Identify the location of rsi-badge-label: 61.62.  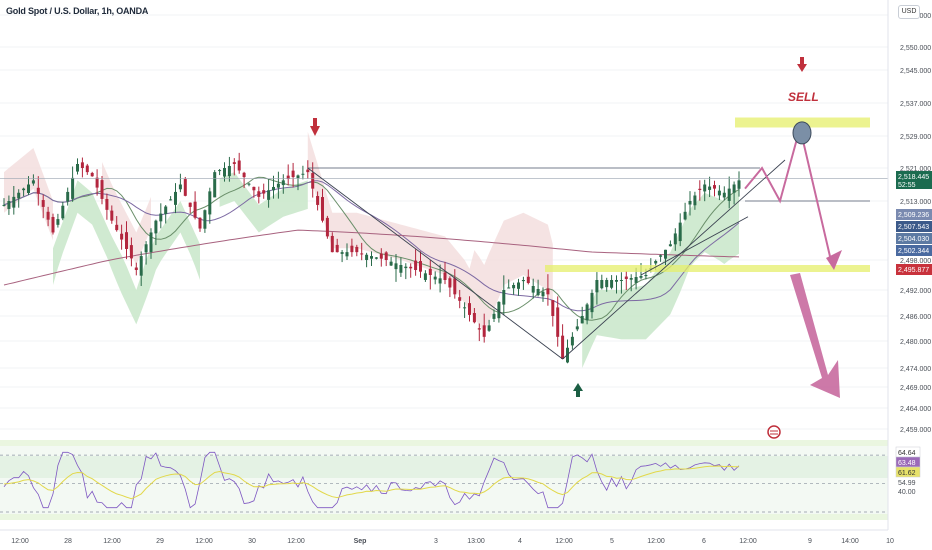
(907, 473).